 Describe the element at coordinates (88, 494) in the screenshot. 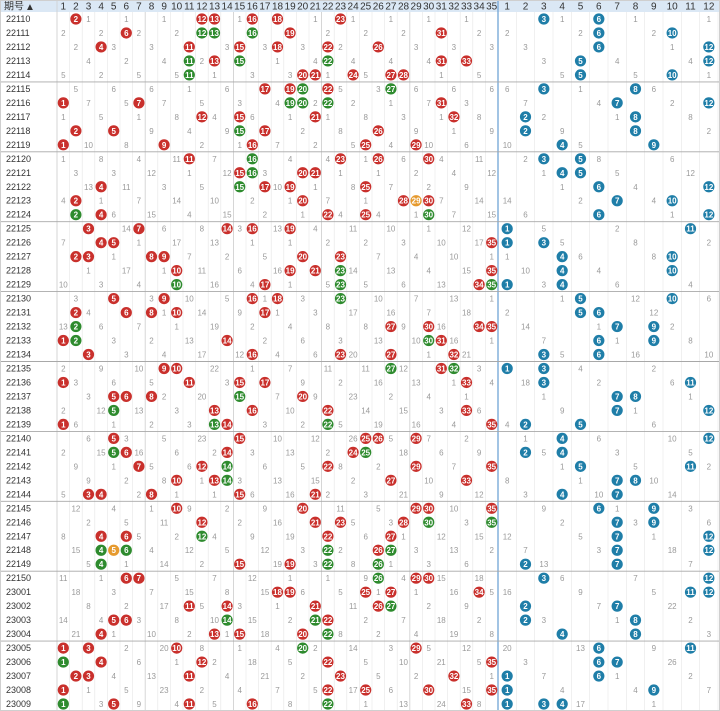

I see `front-ball-number: 3` at that location.